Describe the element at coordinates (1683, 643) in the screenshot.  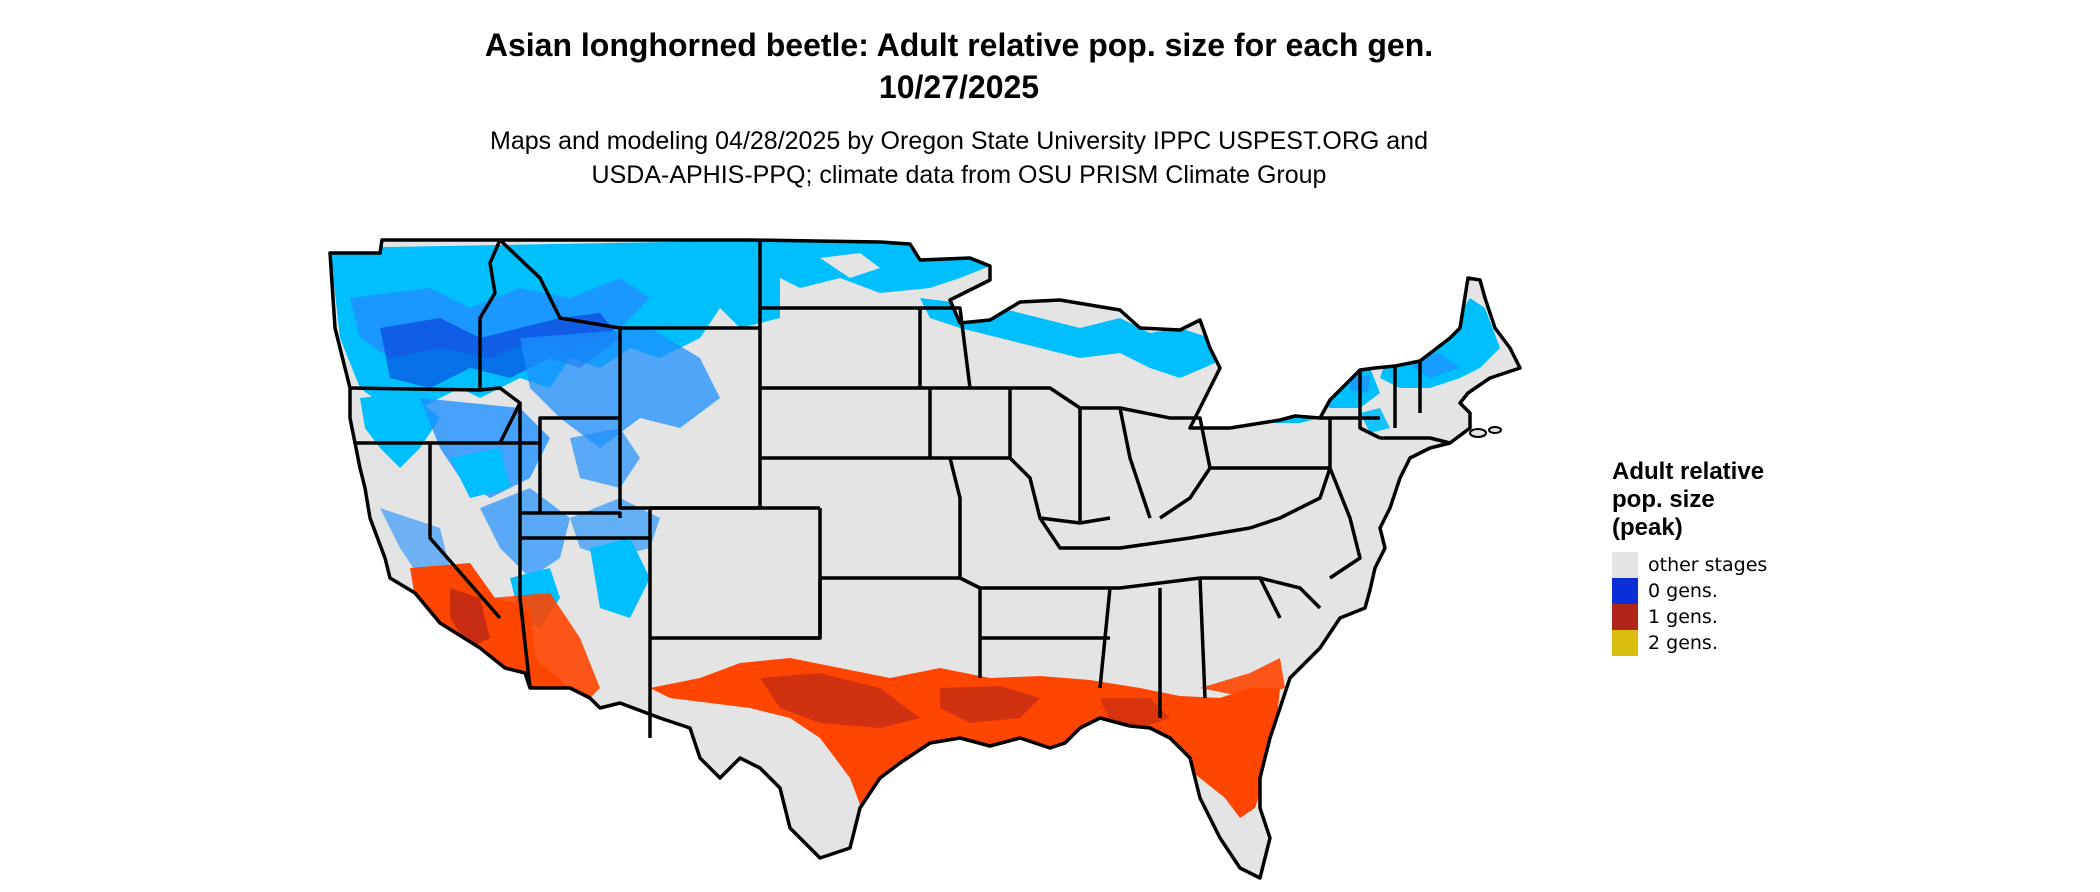
I see `legend-label: 2 gens.` at that location.